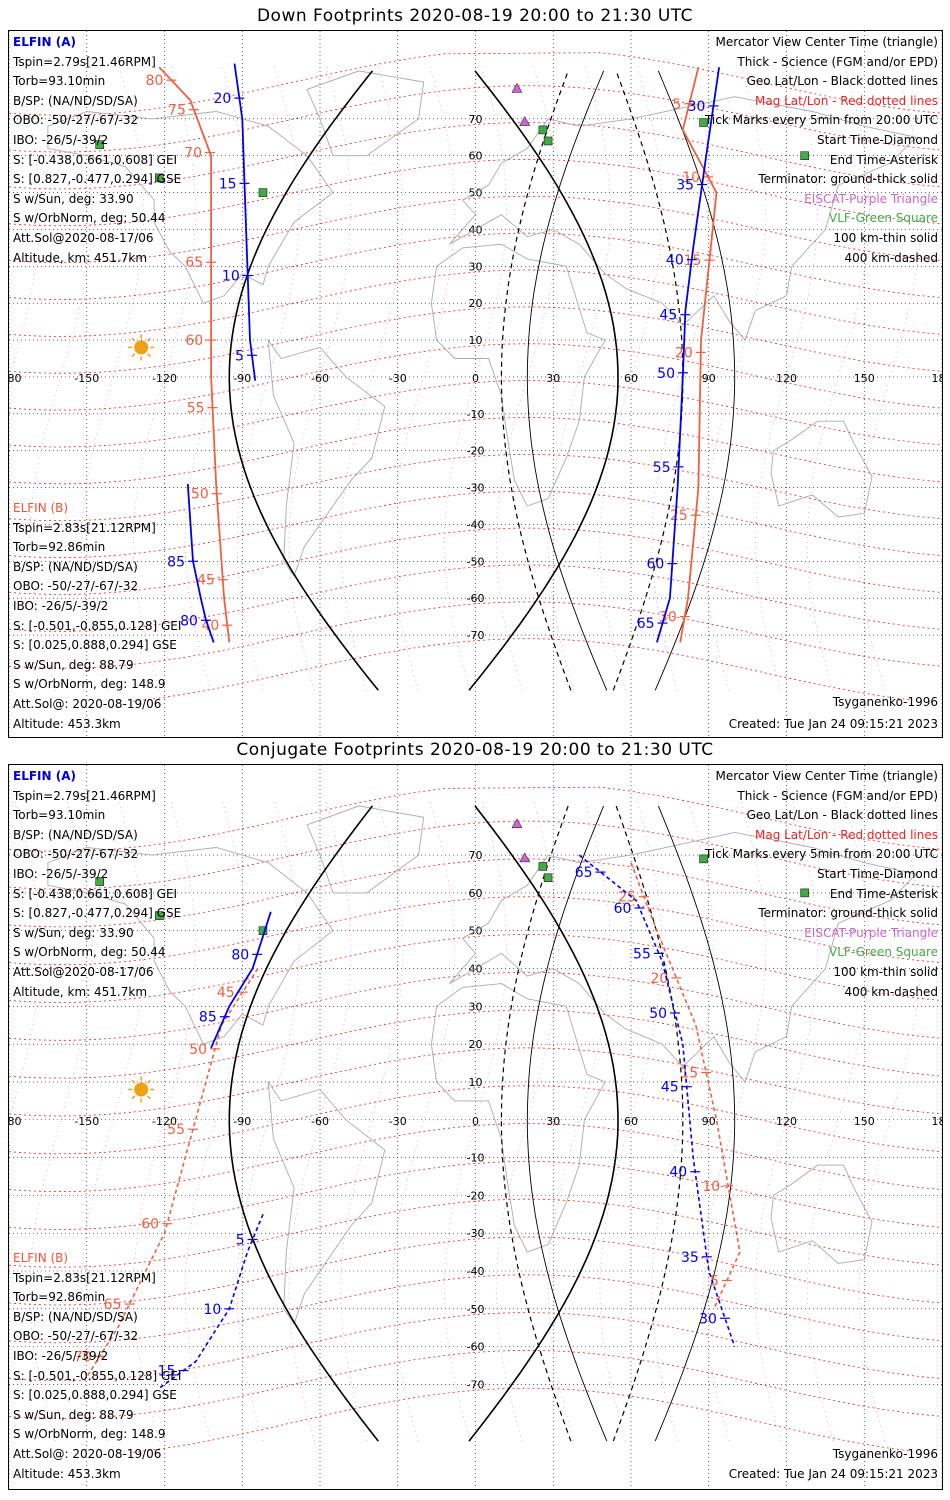 The width and height of the screenshot is (950, 1500). I want to click on info-line: S: [-0.438,0.661,0.608] GEI, so click(95, 893).